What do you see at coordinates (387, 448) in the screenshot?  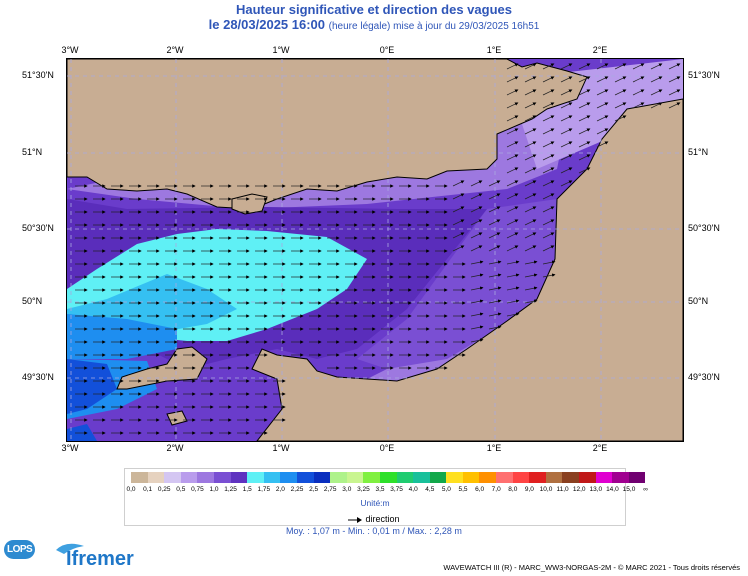 I see `longitude-bottom-label-3: 0°E` at bounding box center [387, 448].